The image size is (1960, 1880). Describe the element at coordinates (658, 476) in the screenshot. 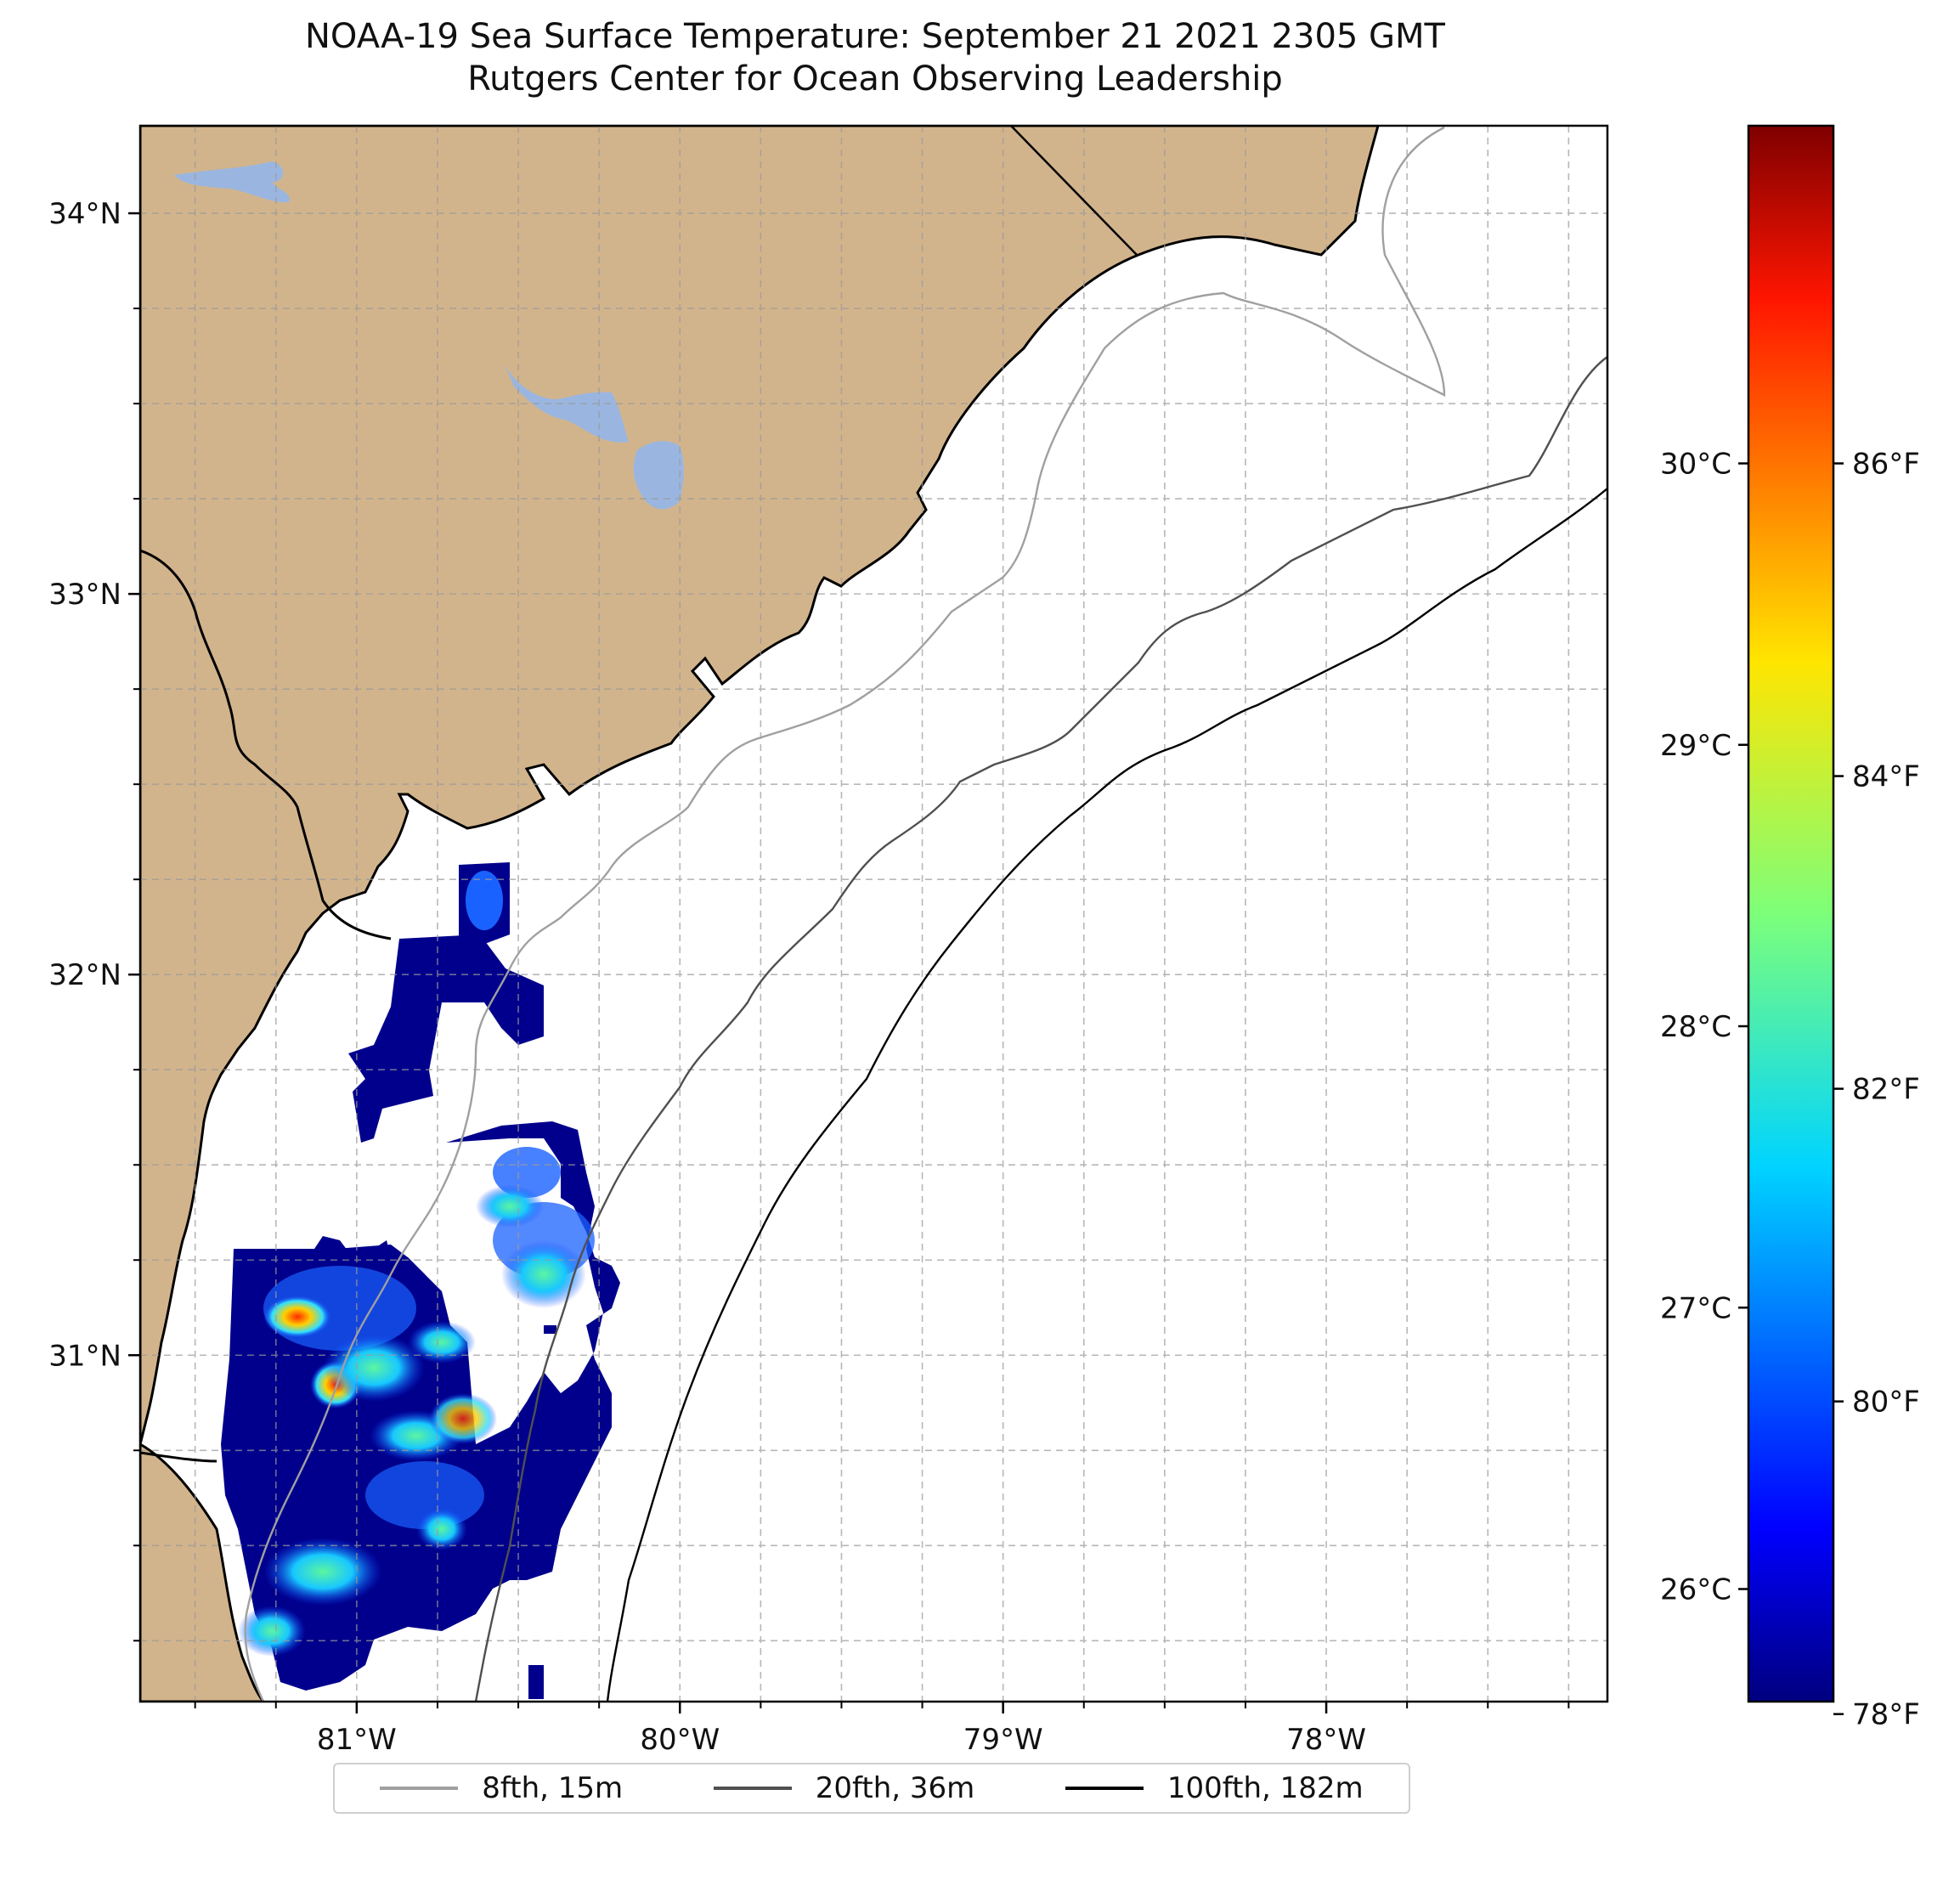

I see `lake-moultrie` at that location.